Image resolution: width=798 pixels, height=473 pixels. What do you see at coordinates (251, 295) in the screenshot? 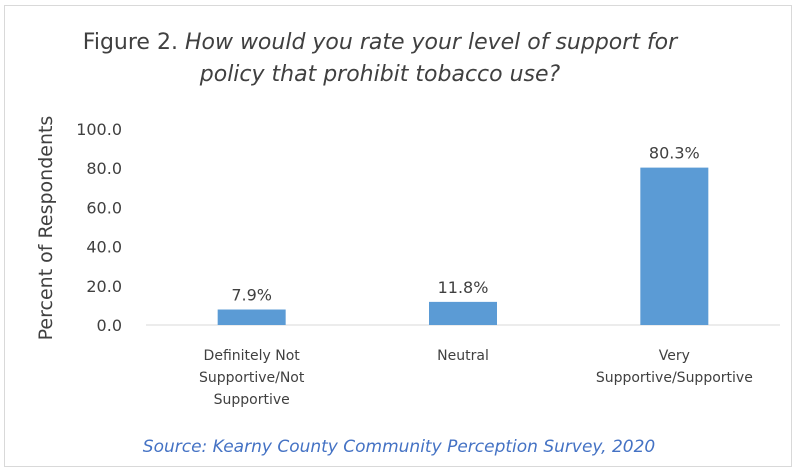
I see `data-label: 7.9%` at bounding box center [251, 295].